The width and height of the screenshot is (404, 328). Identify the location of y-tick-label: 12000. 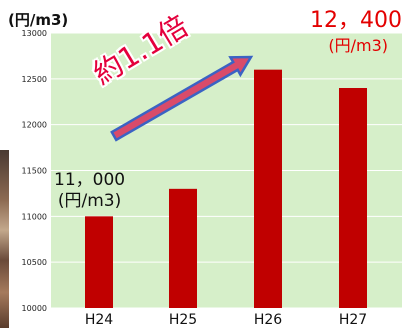
(34, 125).